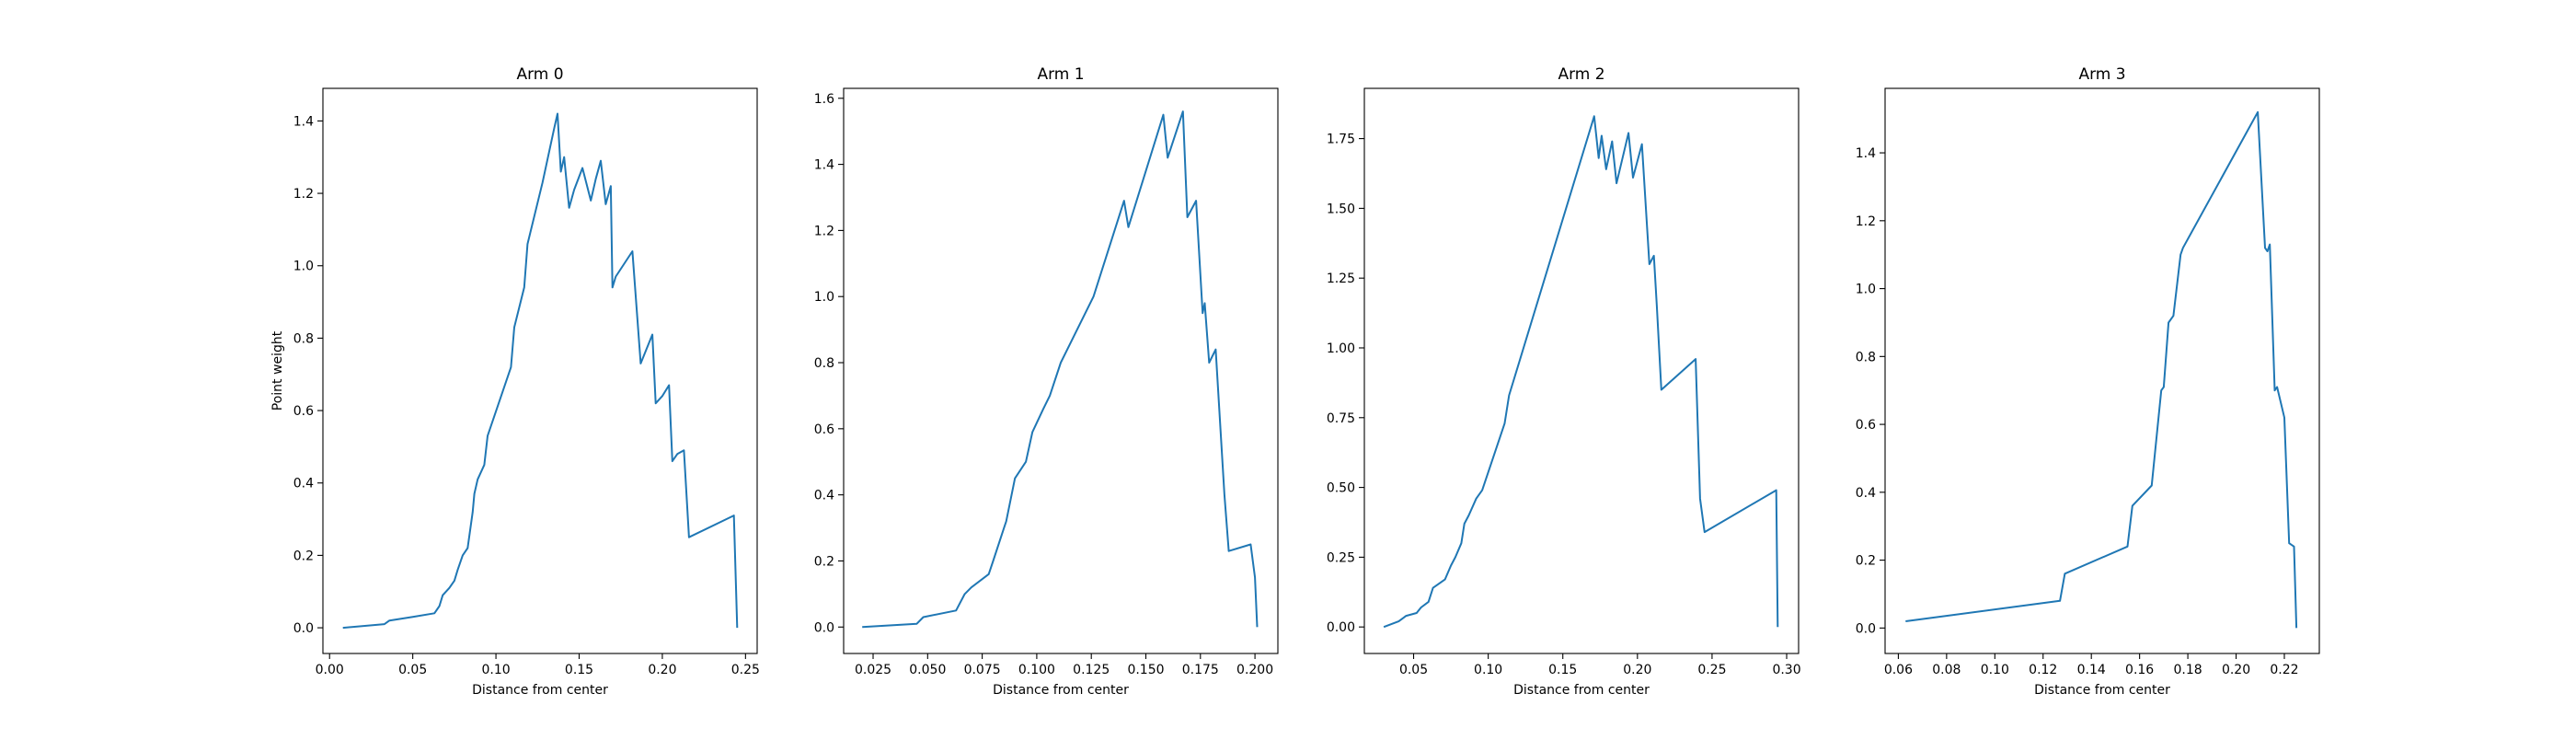 Image resolution: width=2576 pixels, height=740 pixels. I want to click on x-tick-label: 0.18, so click(2188, 670).